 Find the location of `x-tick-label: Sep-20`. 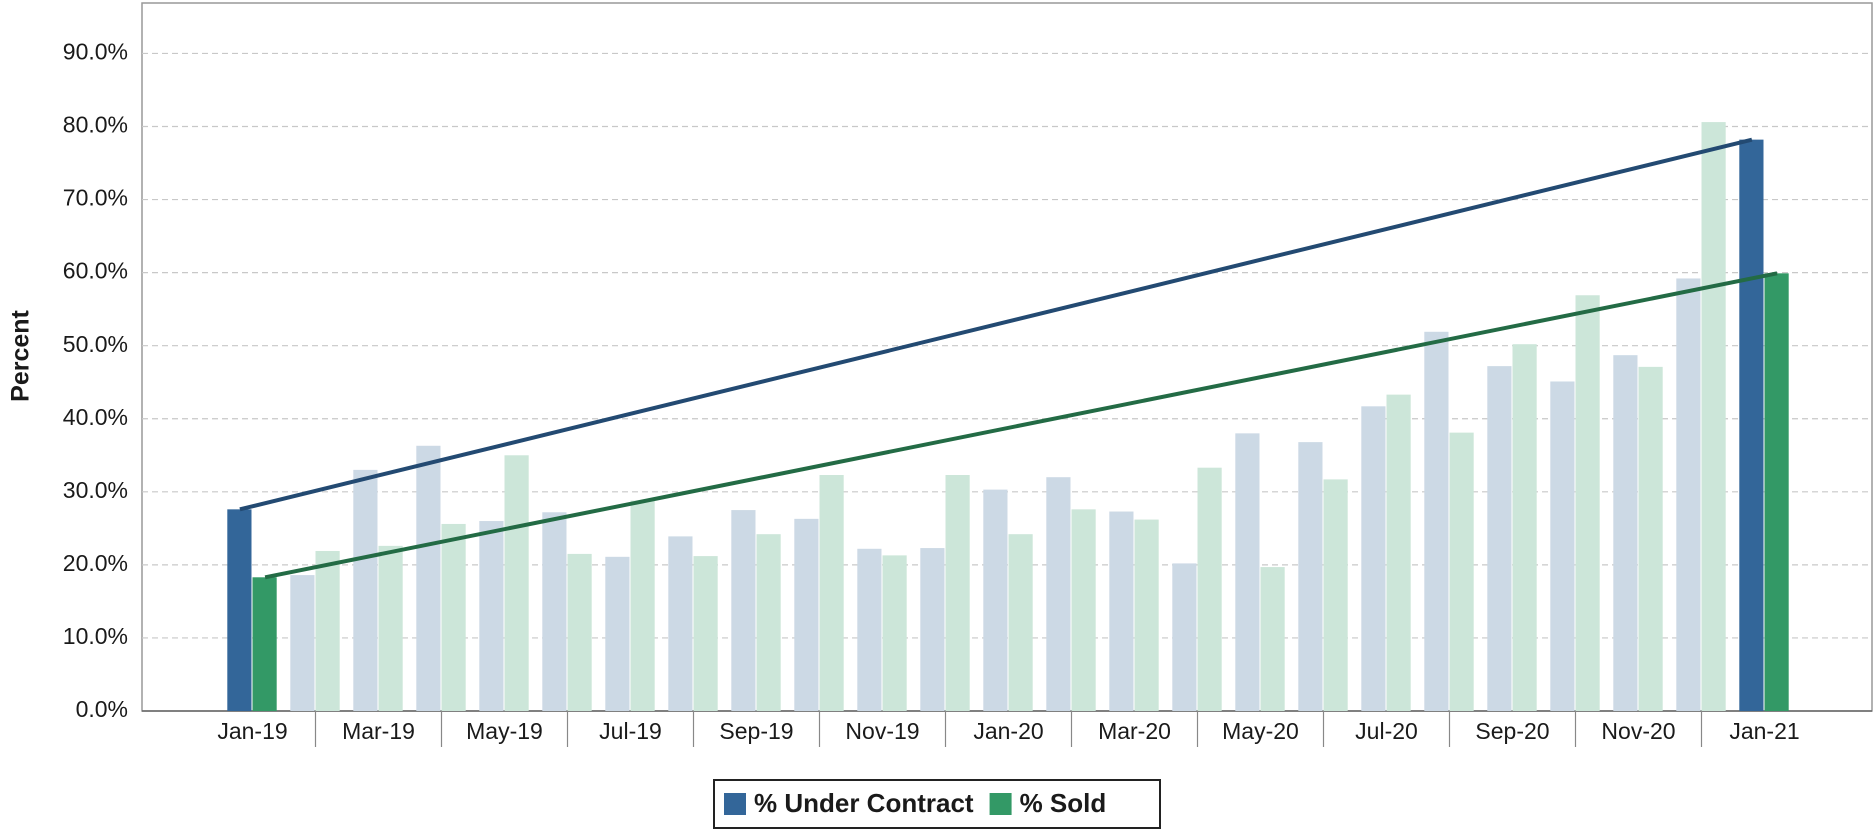

x-tick-label: Sep-20 is located at coordinates (1512, 731).